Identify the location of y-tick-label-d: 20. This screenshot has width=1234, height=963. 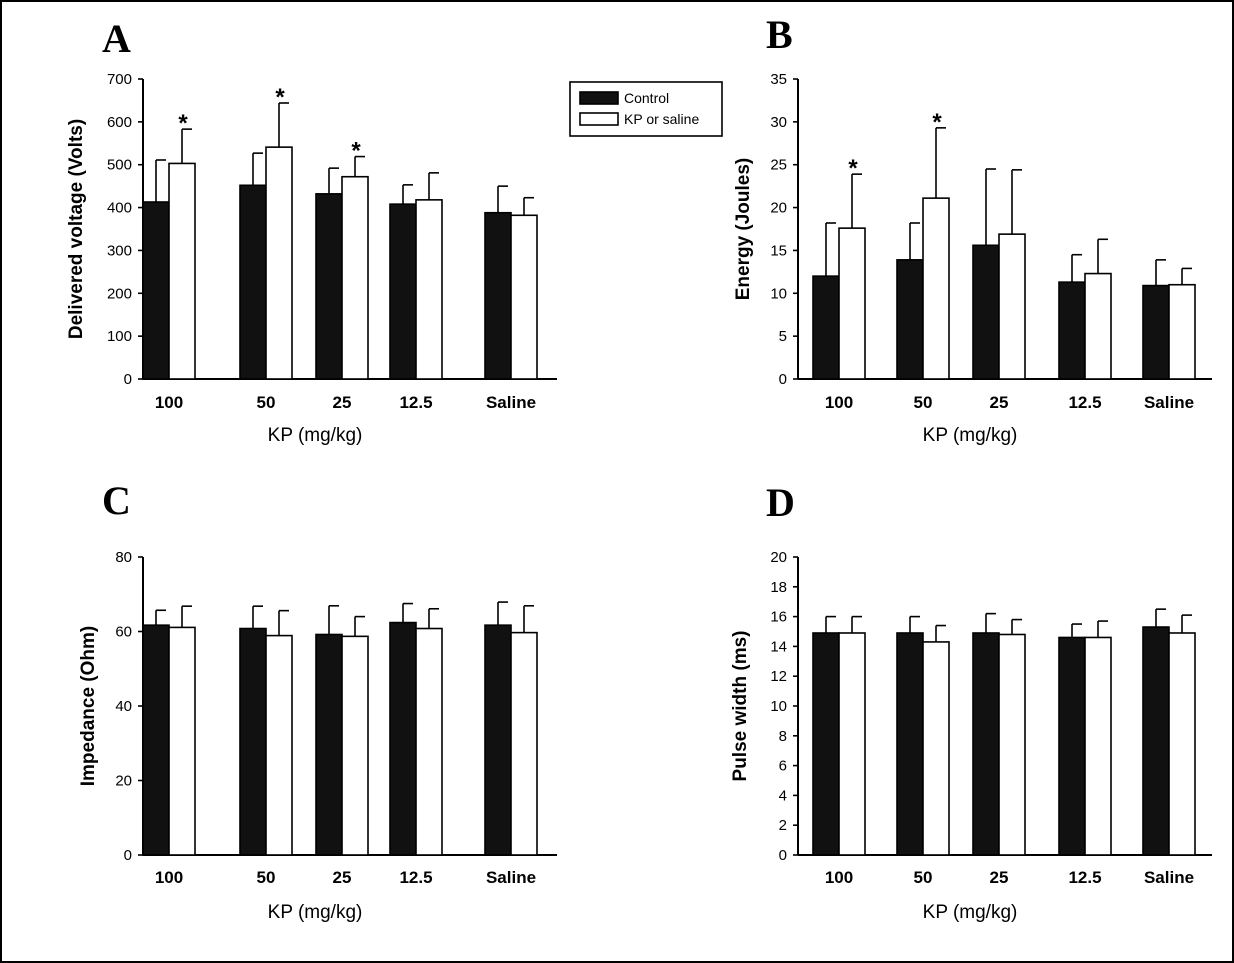
(778, 557).